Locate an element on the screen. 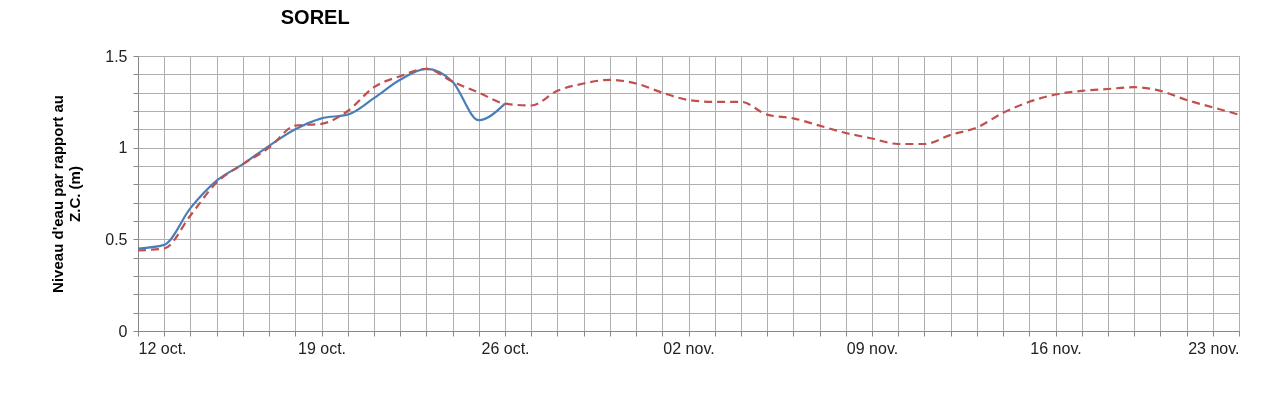 This screenshot has height=402, width=1282. x-tick-label: 09 nov. is located at coordinates (872, 348).